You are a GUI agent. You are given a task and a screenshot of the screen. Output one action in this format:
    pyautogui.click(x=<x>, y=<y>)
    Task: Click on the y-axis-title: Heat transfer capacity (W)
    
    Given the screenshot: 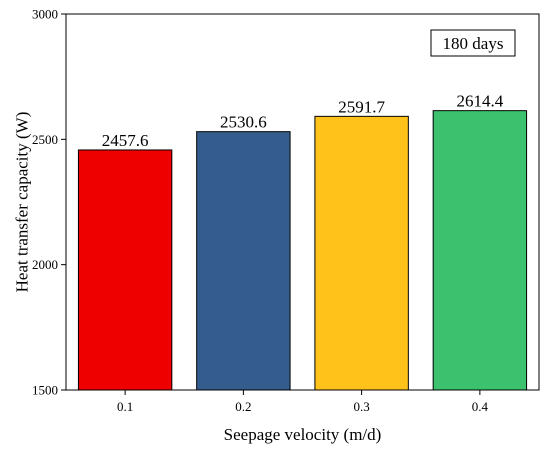 What is the action you would take?
    pyautogui.click(x=22, y=202)
    